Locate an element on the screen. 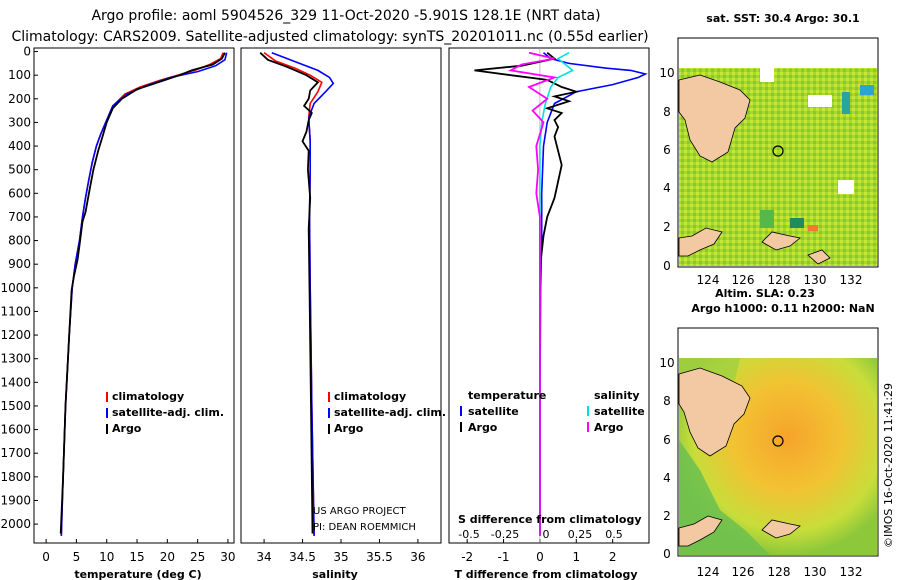  legend-salinity-heading: salinity is located at coordinates (617, 395).